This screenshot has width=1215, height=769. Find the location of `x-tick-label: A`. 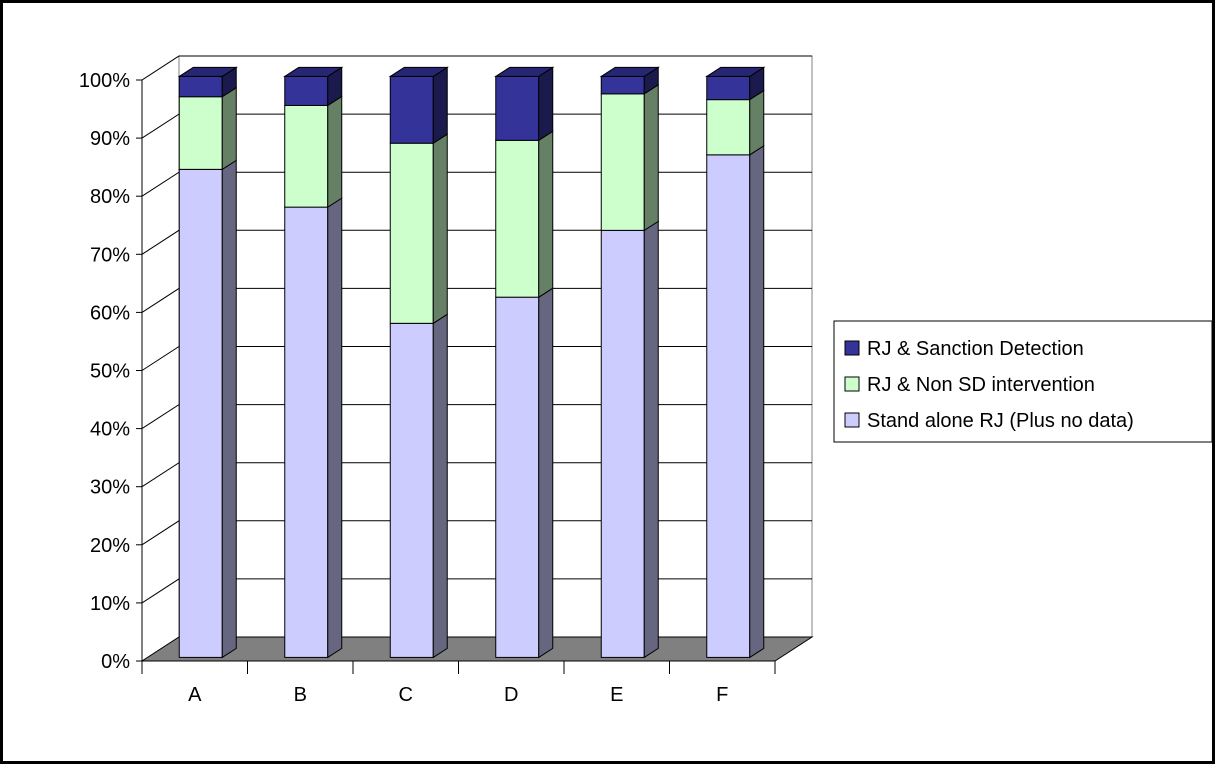

x-tick-label: A is located at coordinates (195, 695).